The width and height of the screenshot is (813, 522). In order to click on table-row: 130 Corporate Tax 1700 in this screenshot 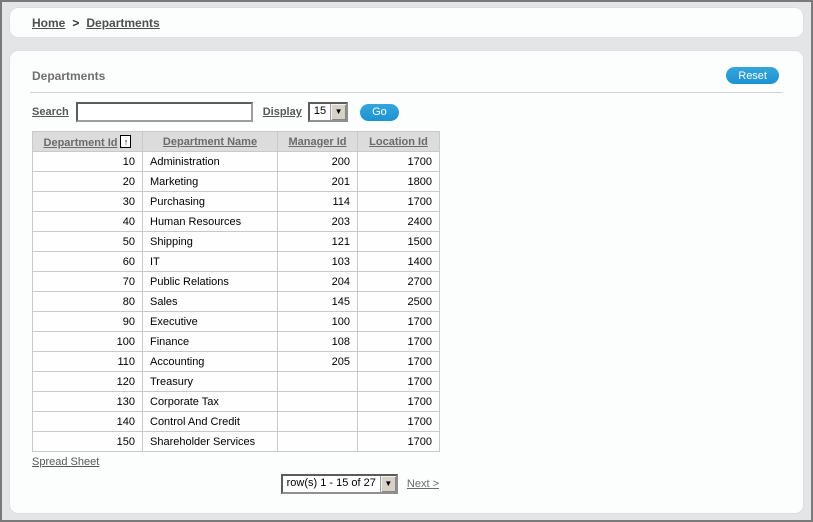, I will do `click(236, 401)`.